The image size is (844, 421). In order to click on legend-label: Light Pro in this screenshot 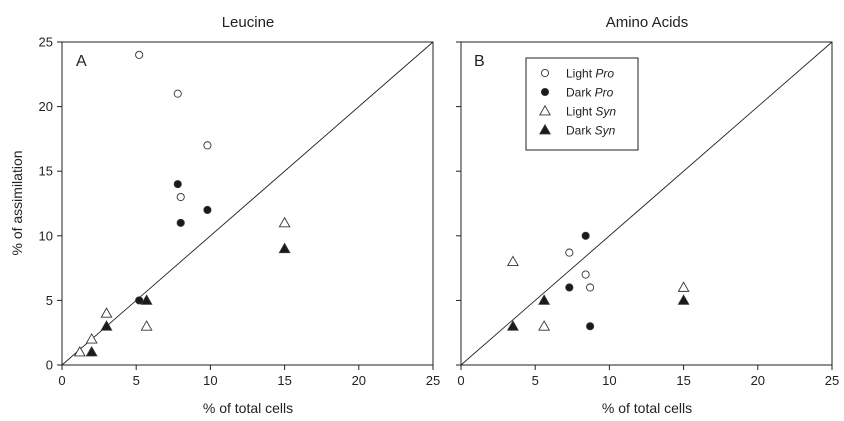, I will do `click(590, 74)`.